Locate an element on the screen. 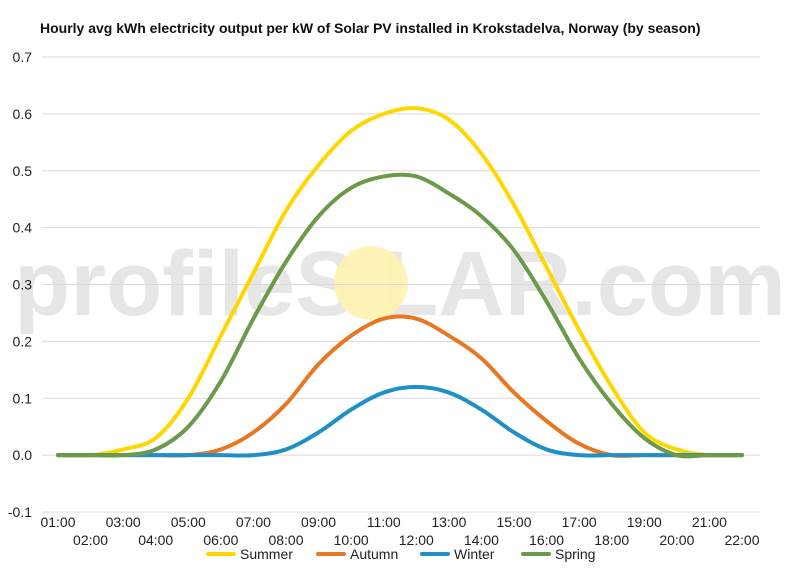 The height and width of the screenshot is (575, 800). series-line-winter is located at coordinates (400, 421).